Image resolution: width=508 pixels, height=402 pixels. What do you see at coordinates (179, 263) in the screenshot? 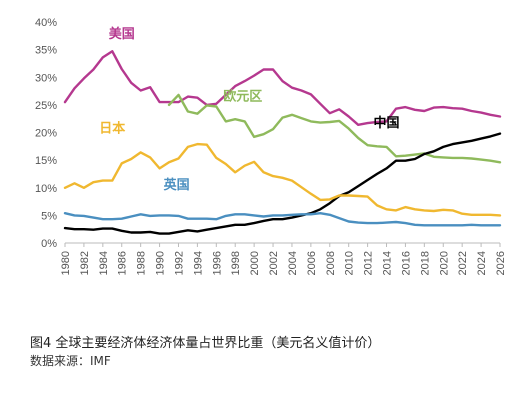
I see `x-tick-label: 1992` at bounding box center [179, 263].